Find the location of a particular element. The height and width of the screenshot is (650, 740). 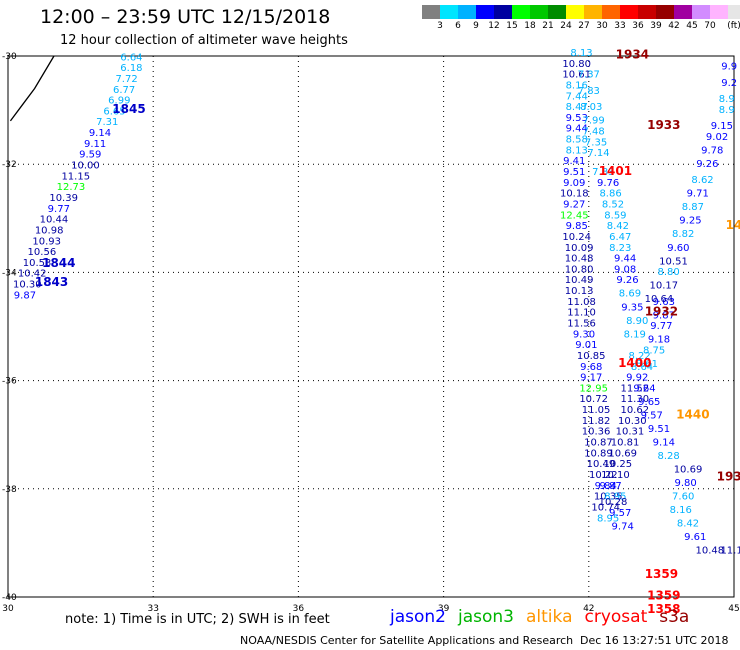

wave-height-value: 9.57 is located at coordinates (620, 513).